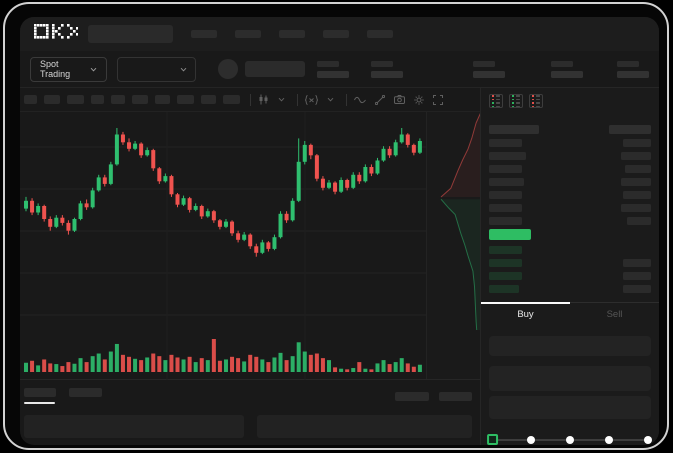 This screenshot has height=453, width=673. Describe the element at coordinates (156, 69) in the screenshot. I see `pair-select-dropdown` at that location.